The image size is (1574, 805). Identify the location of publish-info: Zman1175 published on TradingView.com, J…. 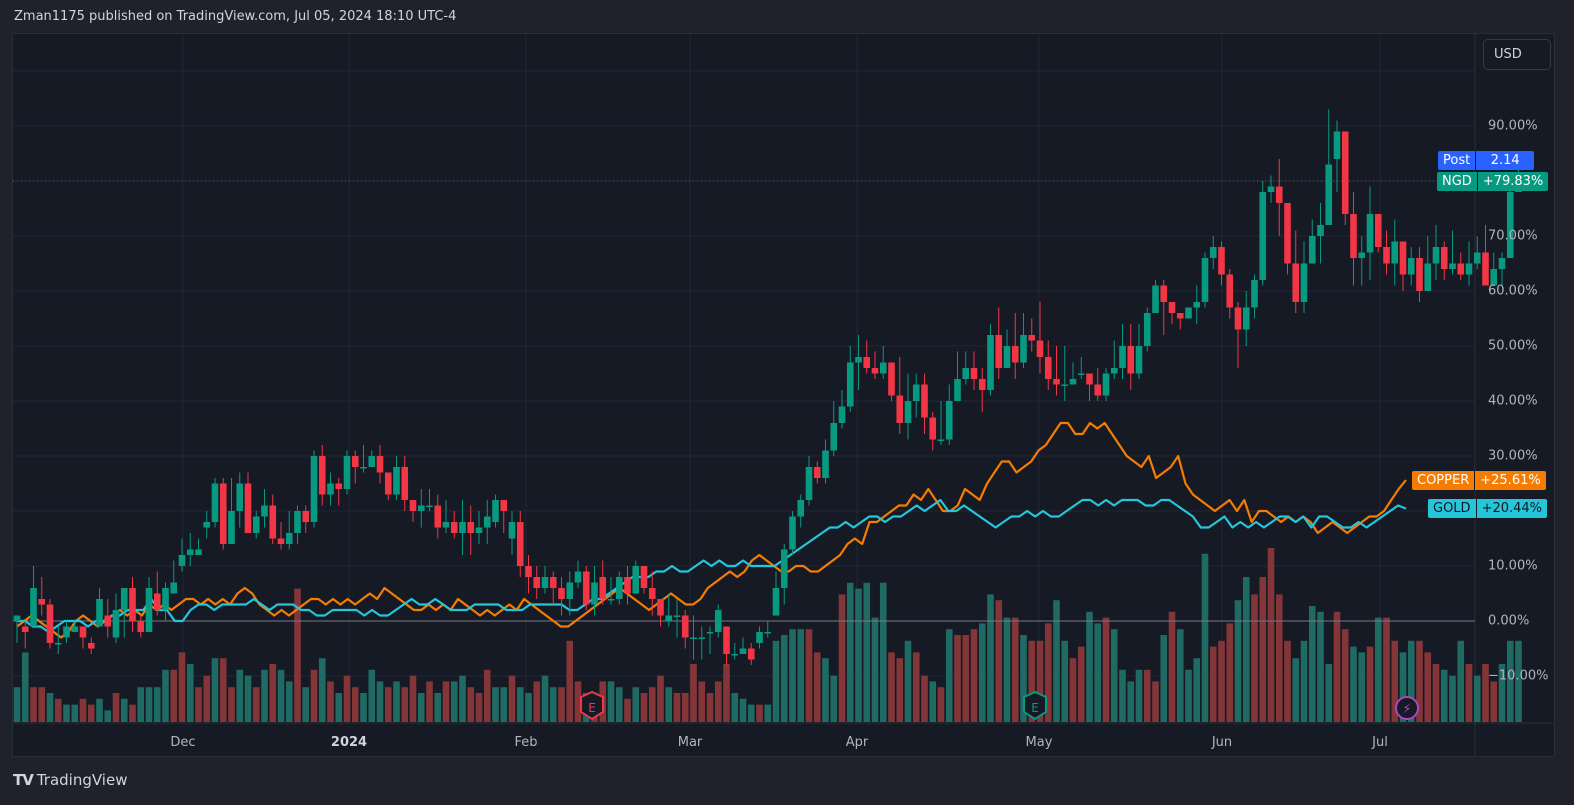
(235, 16).